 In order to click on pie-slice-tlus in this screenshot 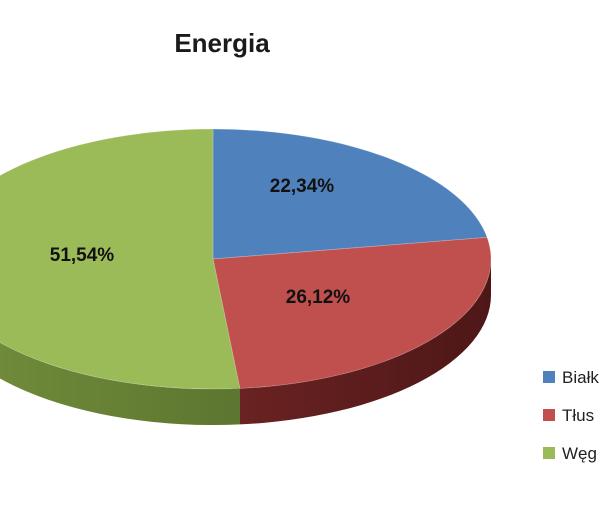, I will do `click(352, 312)`.